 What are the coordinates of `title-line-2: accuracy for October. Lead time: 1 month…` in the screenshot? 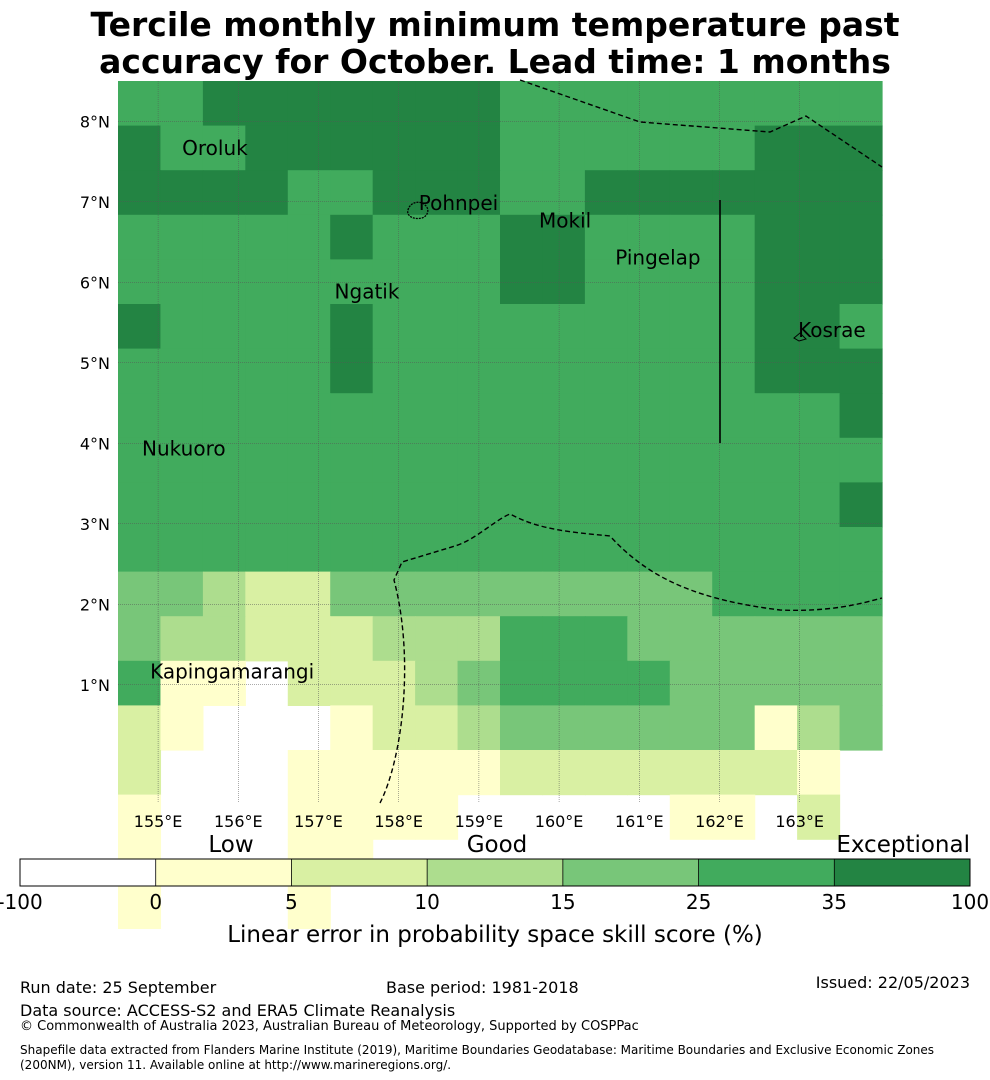 It's located at (495, 61).